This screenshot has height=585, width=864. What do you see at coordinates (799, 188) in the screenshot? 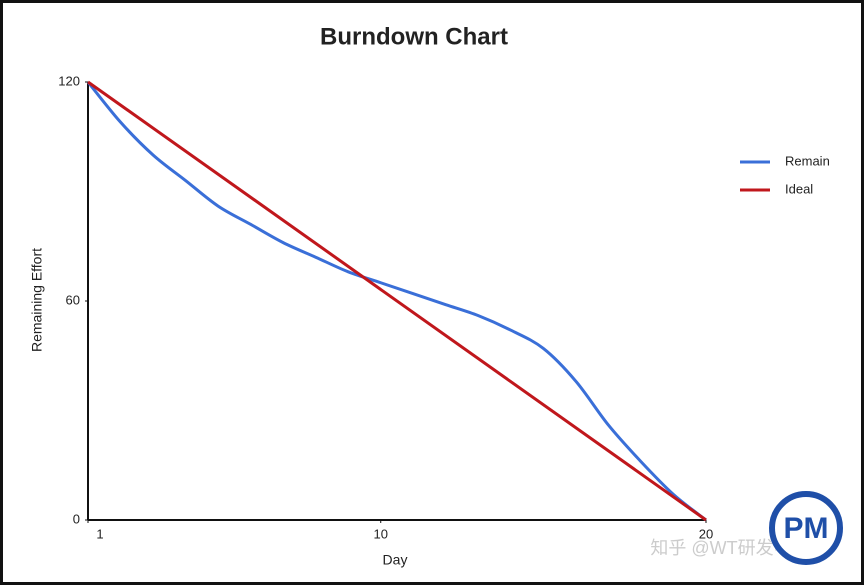
I see `legend-label: Ideal` at bounding box center [799, 188].